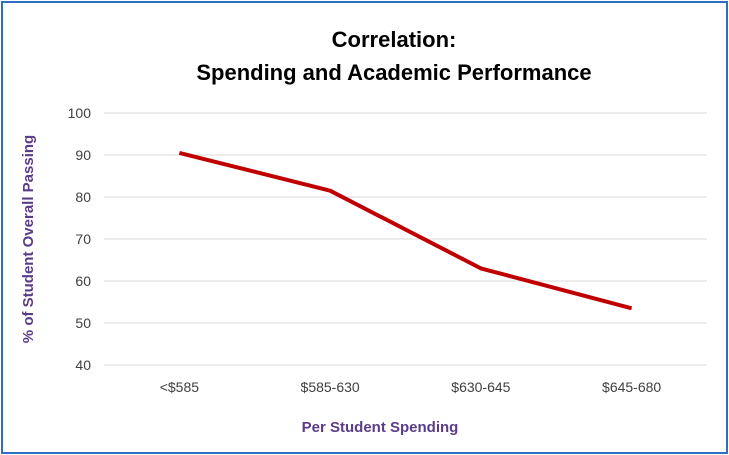  What do you see at coordinates (411, 387) in the screenshot?
I see `x-axis-ticks: <$585 $585-630 $630-645 $645-680` at bounding box center [411, 387].